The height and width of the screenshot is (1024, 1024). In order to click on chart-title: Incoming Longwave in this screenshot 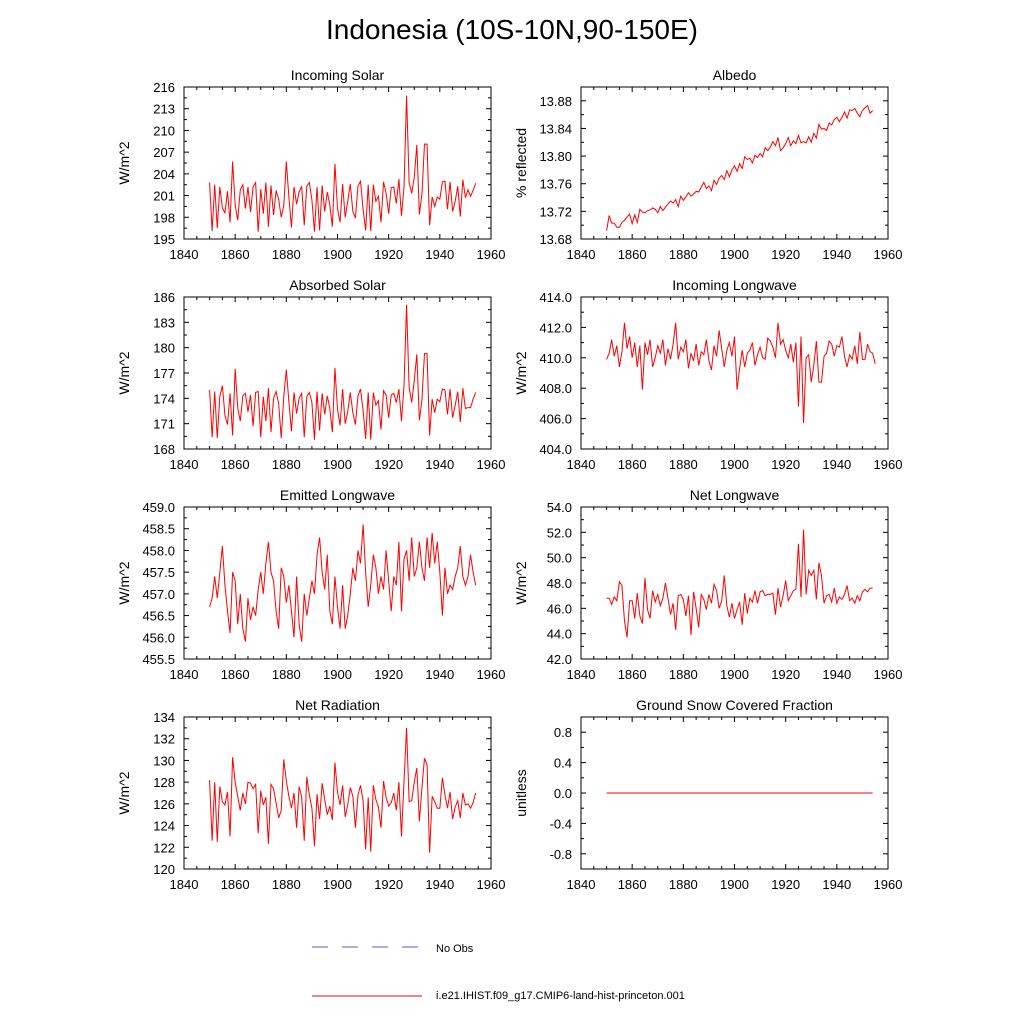, I will do `click(734, 285)`.